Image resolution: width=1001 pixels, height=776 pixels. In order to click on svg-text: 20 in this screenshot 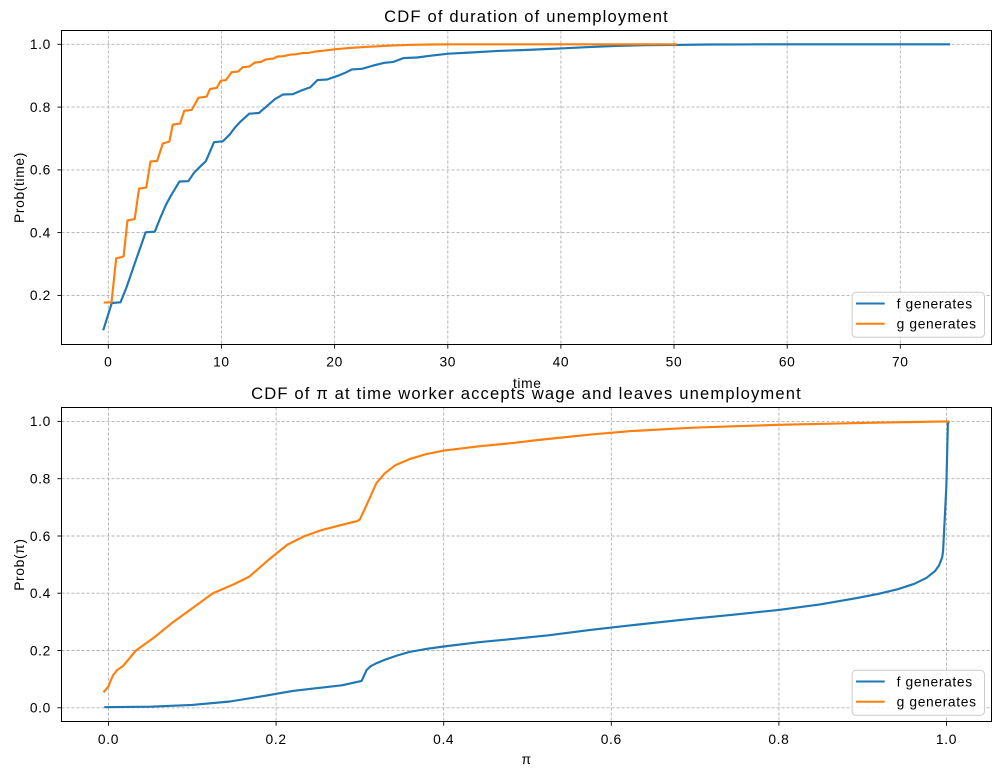, I will do `click(334, 361)`.